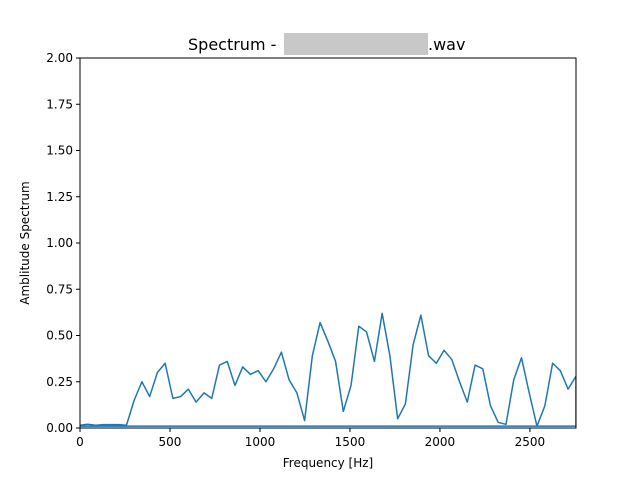 The height and width of the screenshot is (480, 640). I want to click on x-tick-label: 0, so click(80, 442).